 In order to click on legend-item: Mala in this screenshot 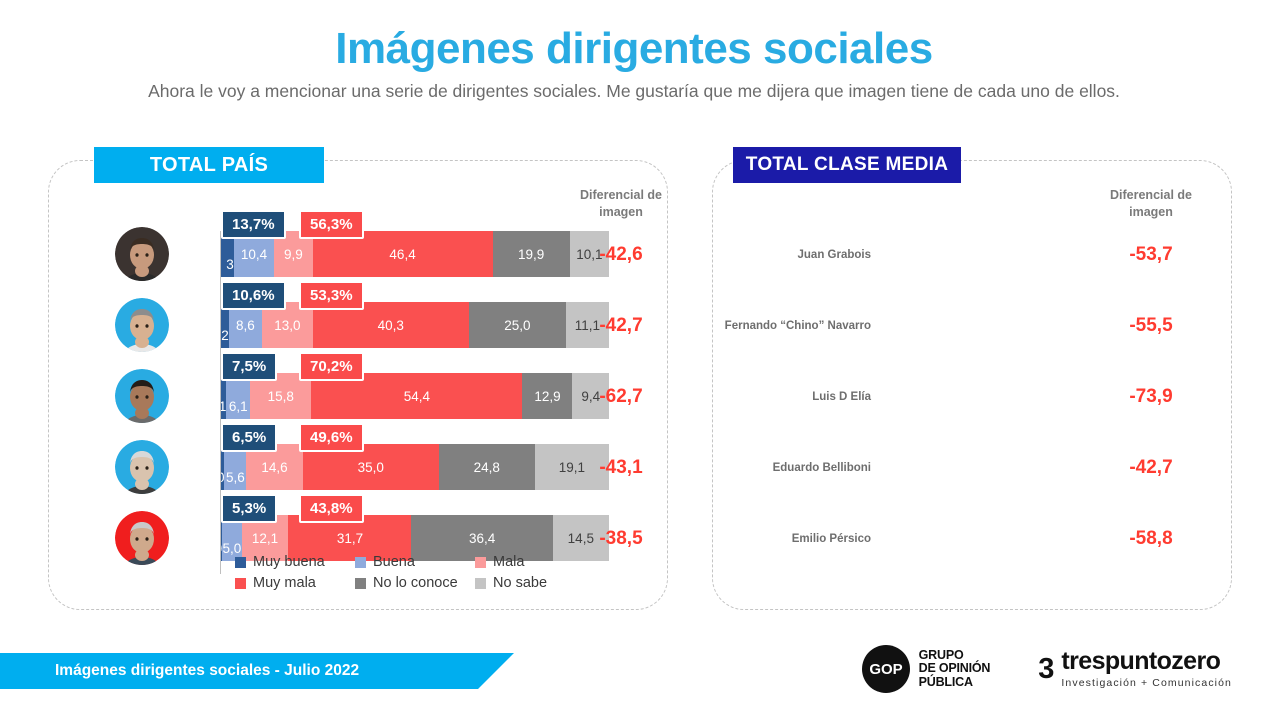, I will do `click(535, 562)`.